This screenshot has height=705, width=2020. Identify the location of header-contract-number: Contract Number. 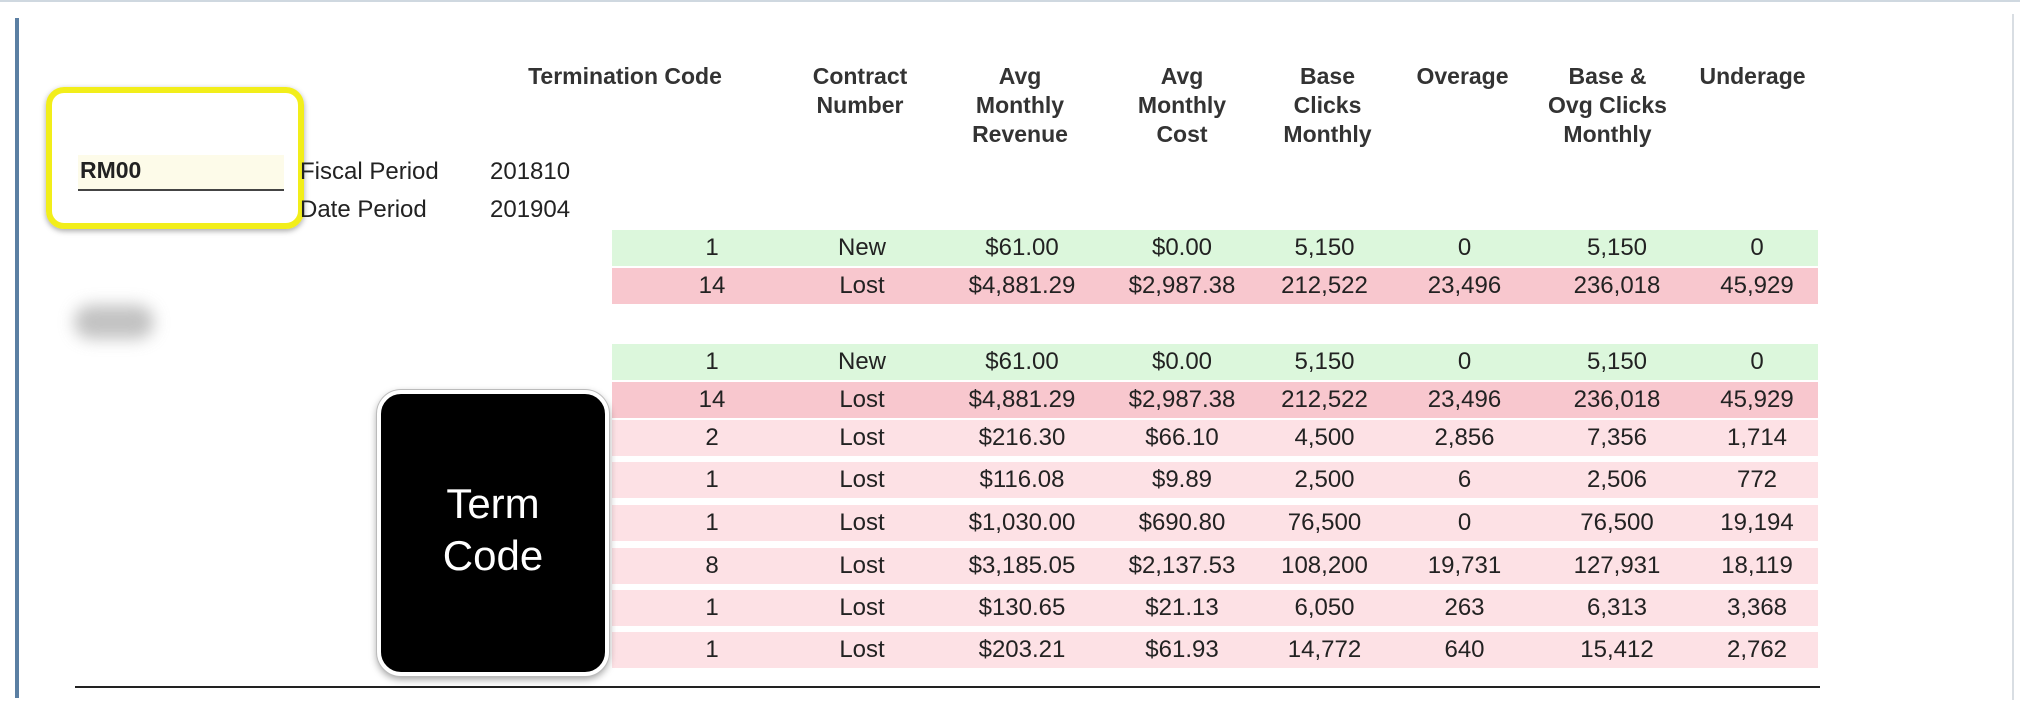
(860, 90).